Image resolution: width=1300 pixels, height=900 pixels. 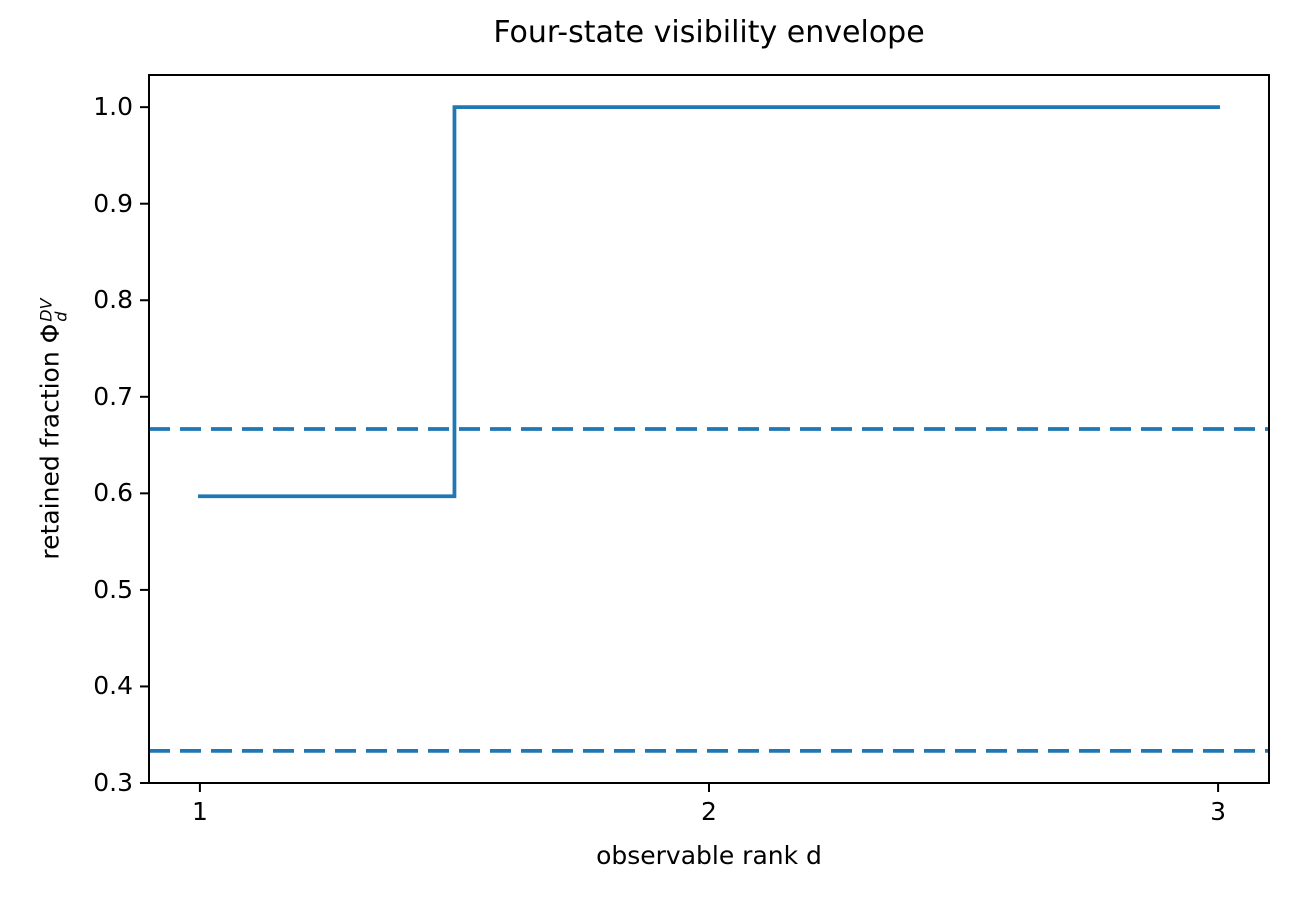 What do you see at coordinates (709, 811) in the screenshot?
I see `x-tick-label: 2` at bounding box center [709, 811].